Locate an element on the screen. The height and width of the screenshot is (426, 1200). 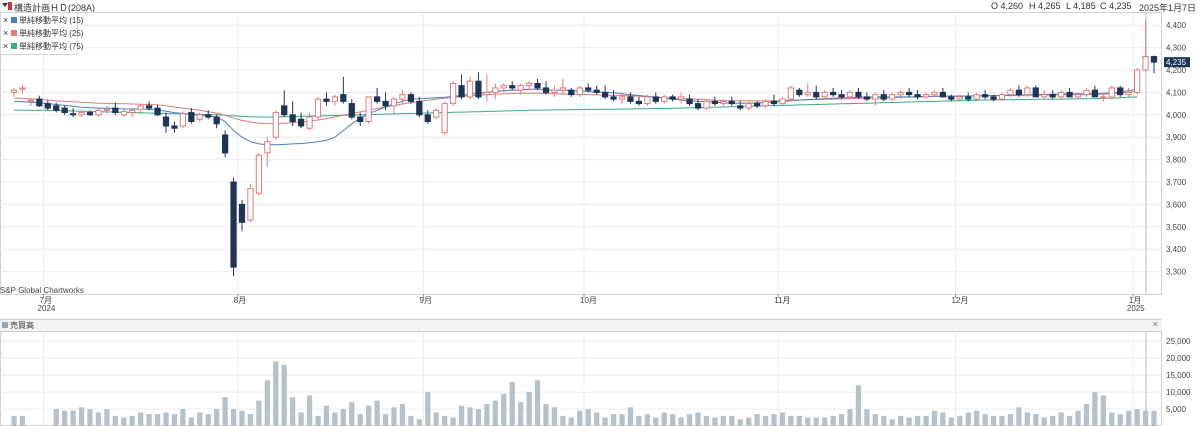
legend-item-ma25: × 単純移動平均 (25) is located at coordinates (42, 33).